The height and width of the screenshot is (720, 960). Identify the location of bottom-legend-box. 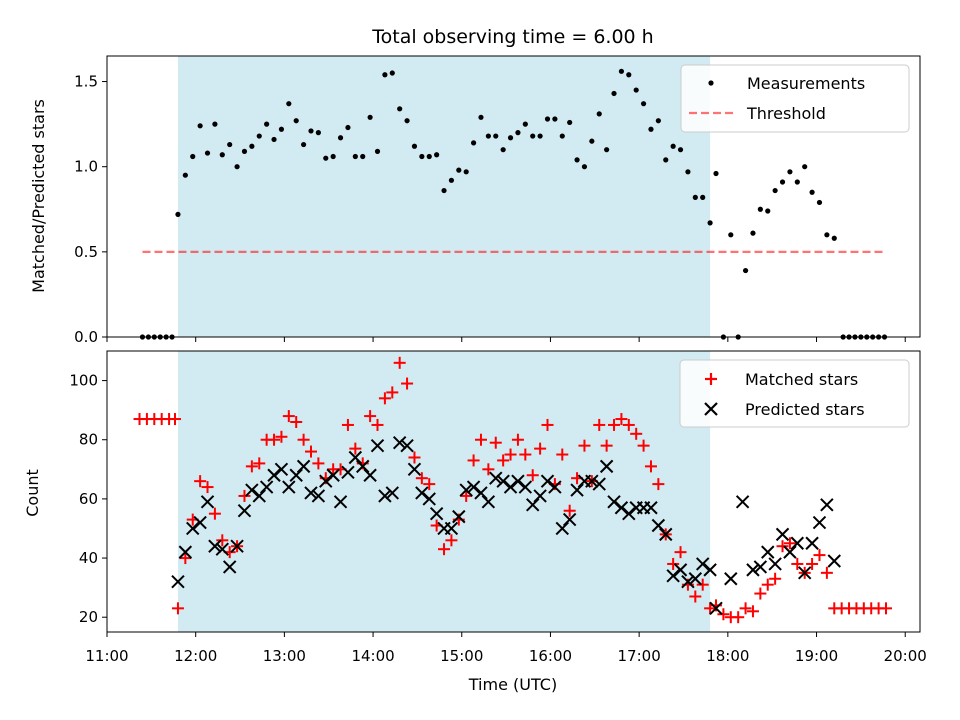
(794, 393).